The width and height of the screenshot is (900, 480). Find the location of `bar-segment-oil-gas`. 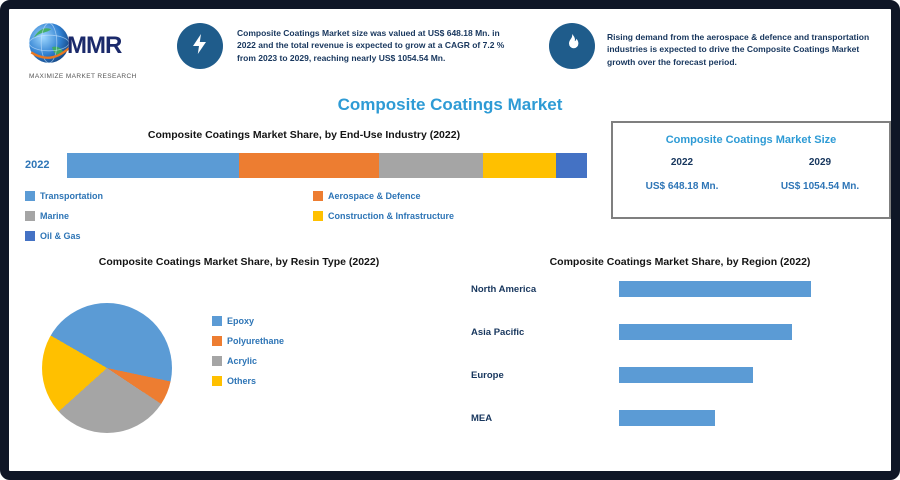

bar-segment-oil-gas is located at coordinates (571, 165).